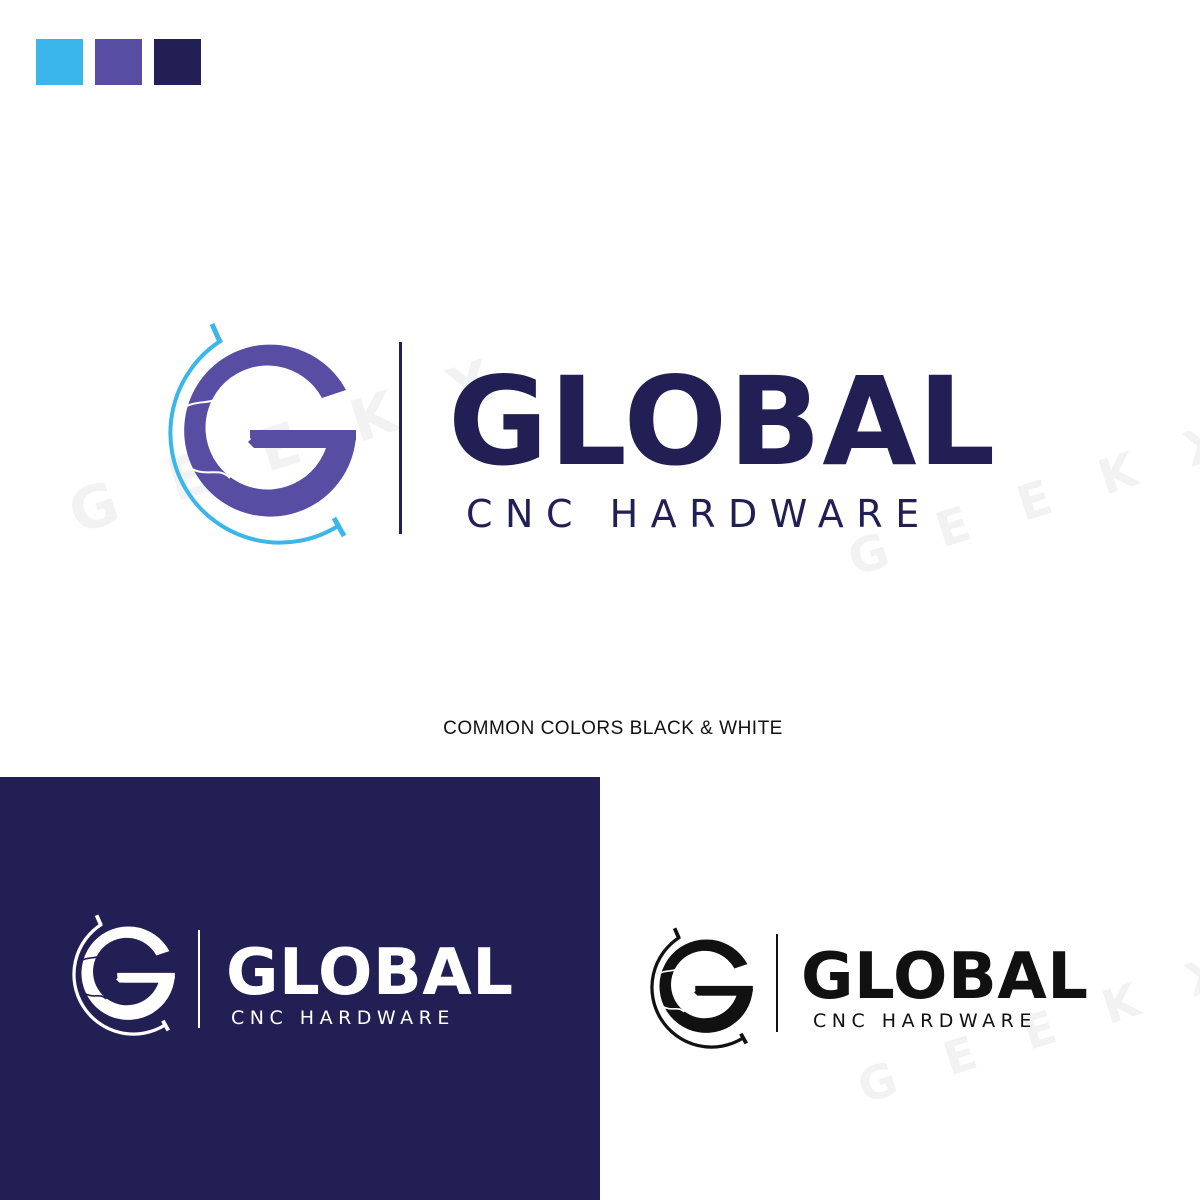 The height and width of the screenshot is (1200, 1200). I want to click on global-g-mark-color, so click(268, 433).